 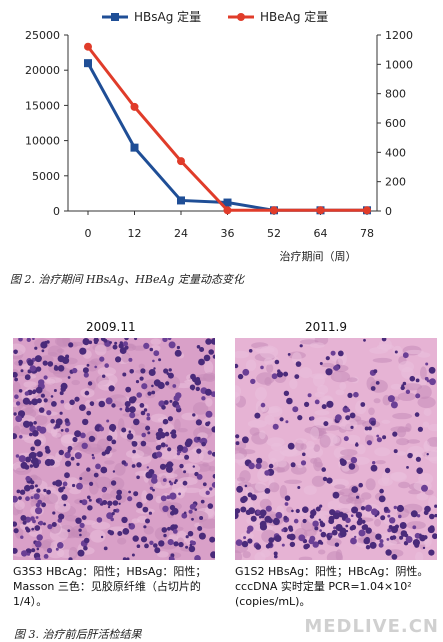 What do you see at coordinates (42, 141) in the screenshot?
I see `y-left-tick-label: 10000` at bounding box center [42, 141].